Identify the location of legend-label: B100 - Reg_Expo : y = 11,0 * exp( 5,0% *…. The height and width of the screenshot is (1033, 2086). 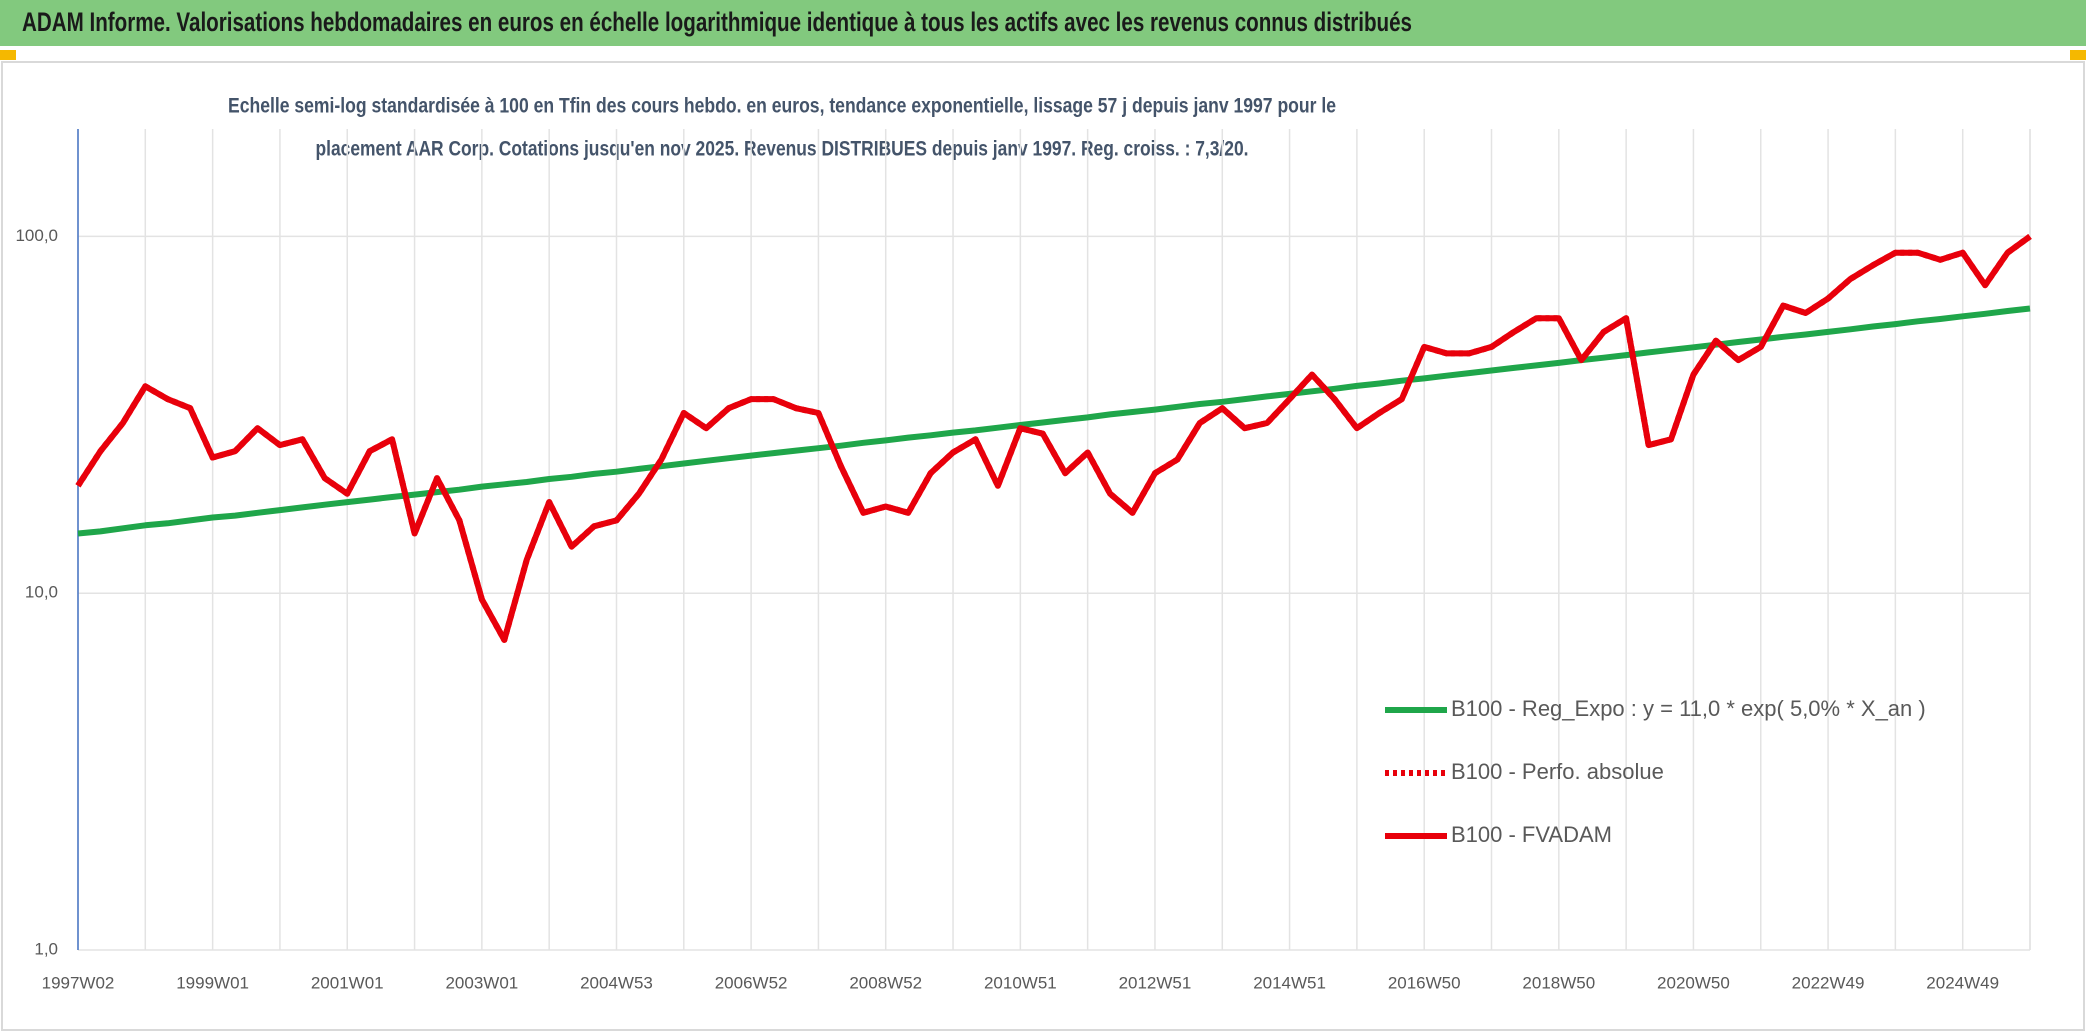
(1688, 708).